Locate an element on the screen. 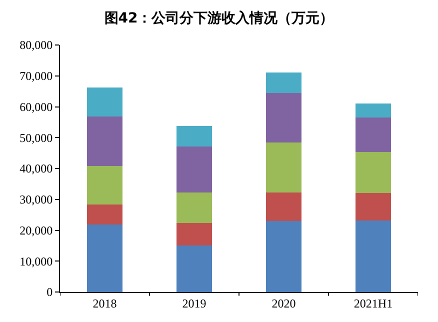 This screenshot has height=322, width=438. y-tick-label: 70,000 is located at coordinates (36, 76).